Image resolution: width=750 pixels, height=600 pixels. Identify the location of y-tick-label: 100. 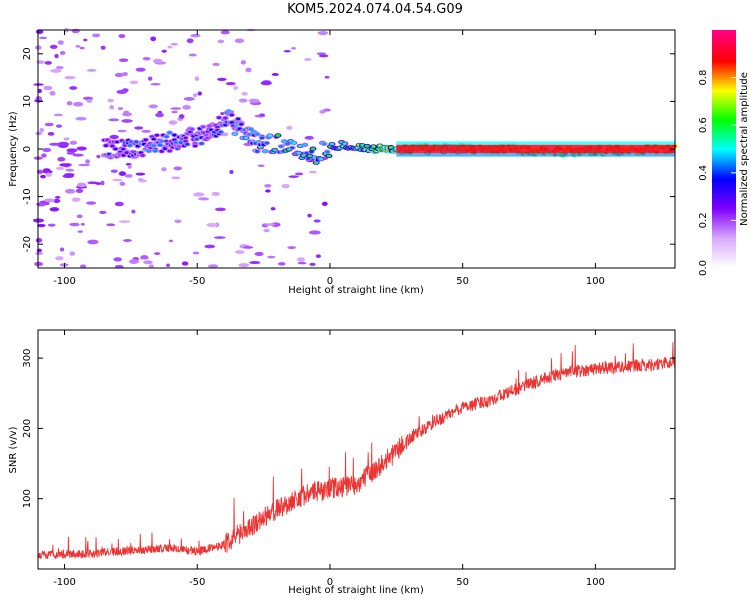
(27, 498).